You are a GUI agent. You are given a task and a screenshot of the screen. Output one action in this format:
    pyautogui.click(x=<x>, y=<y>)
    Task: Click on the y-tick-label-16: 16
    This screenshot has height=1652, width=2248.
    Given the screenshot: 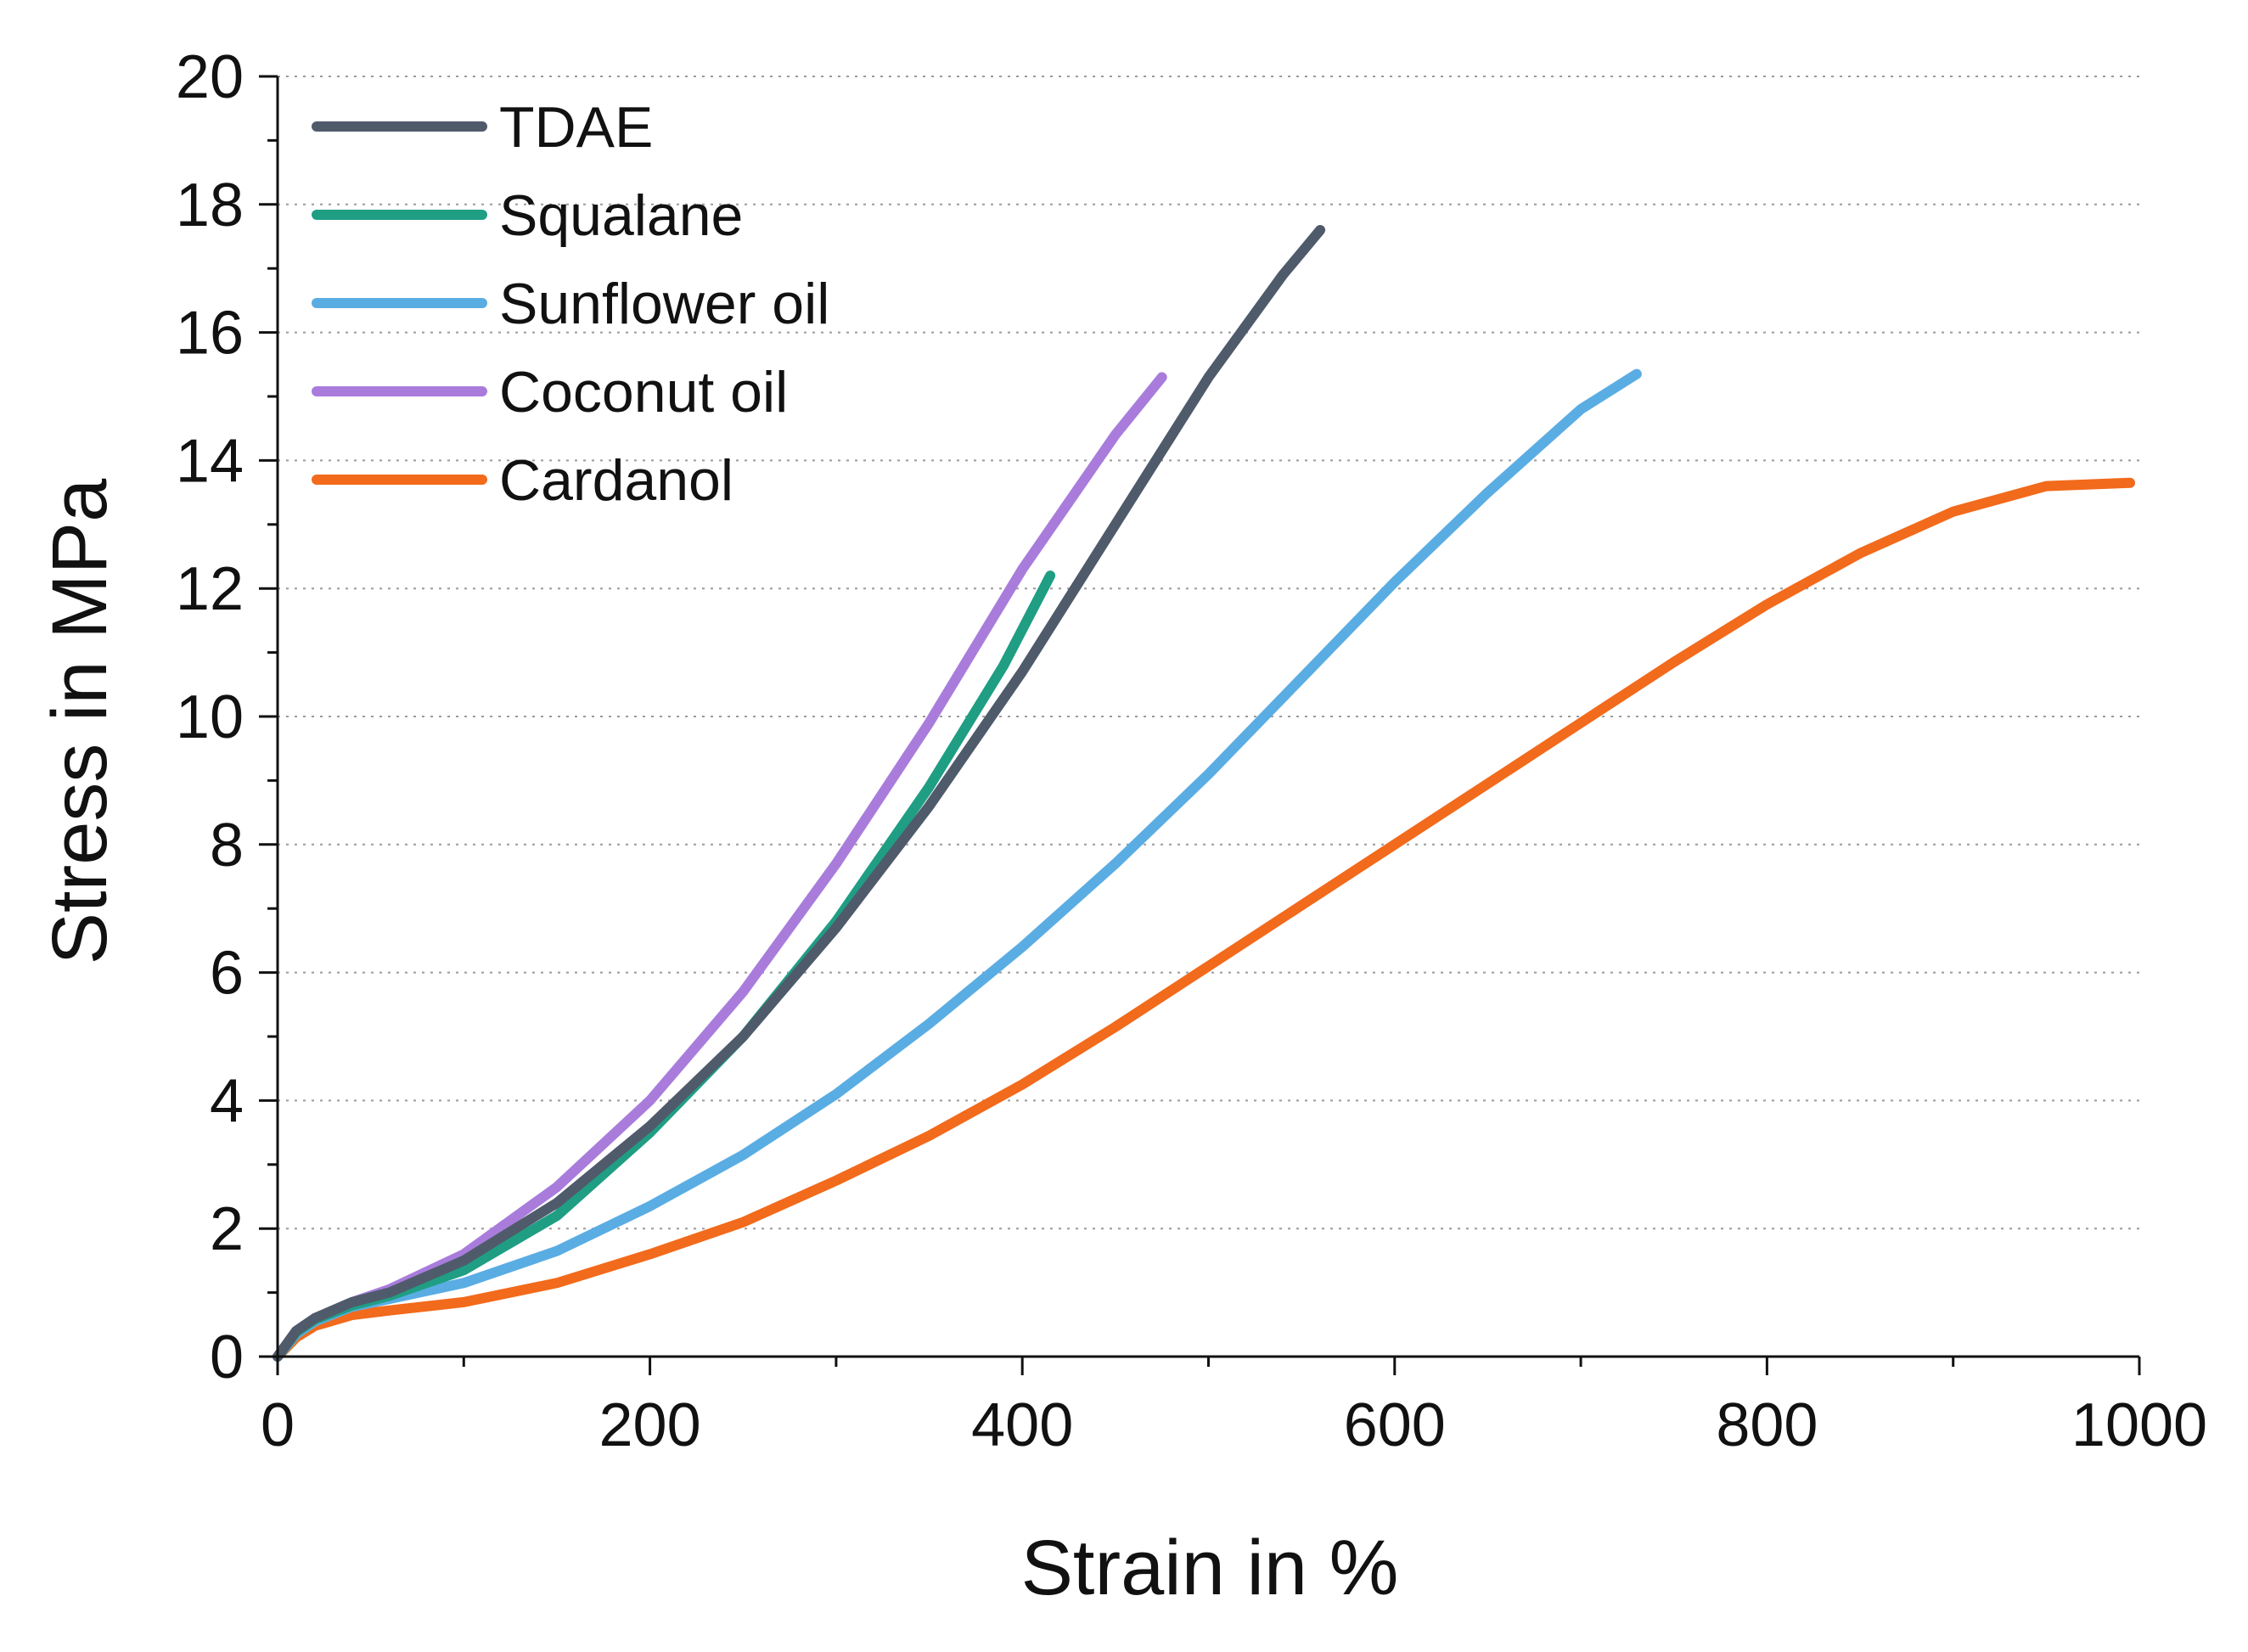 What is the action you would take?
    pyautogui.click(x=210, y=334)
    